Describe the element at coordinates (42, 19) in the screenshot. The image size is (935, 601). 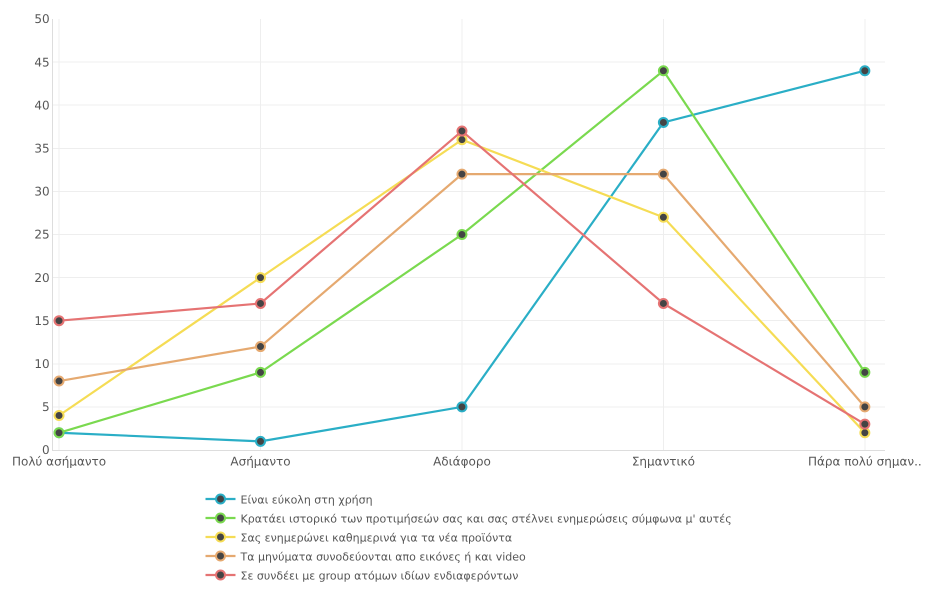
I see `y-tick-label: 50` at that location.